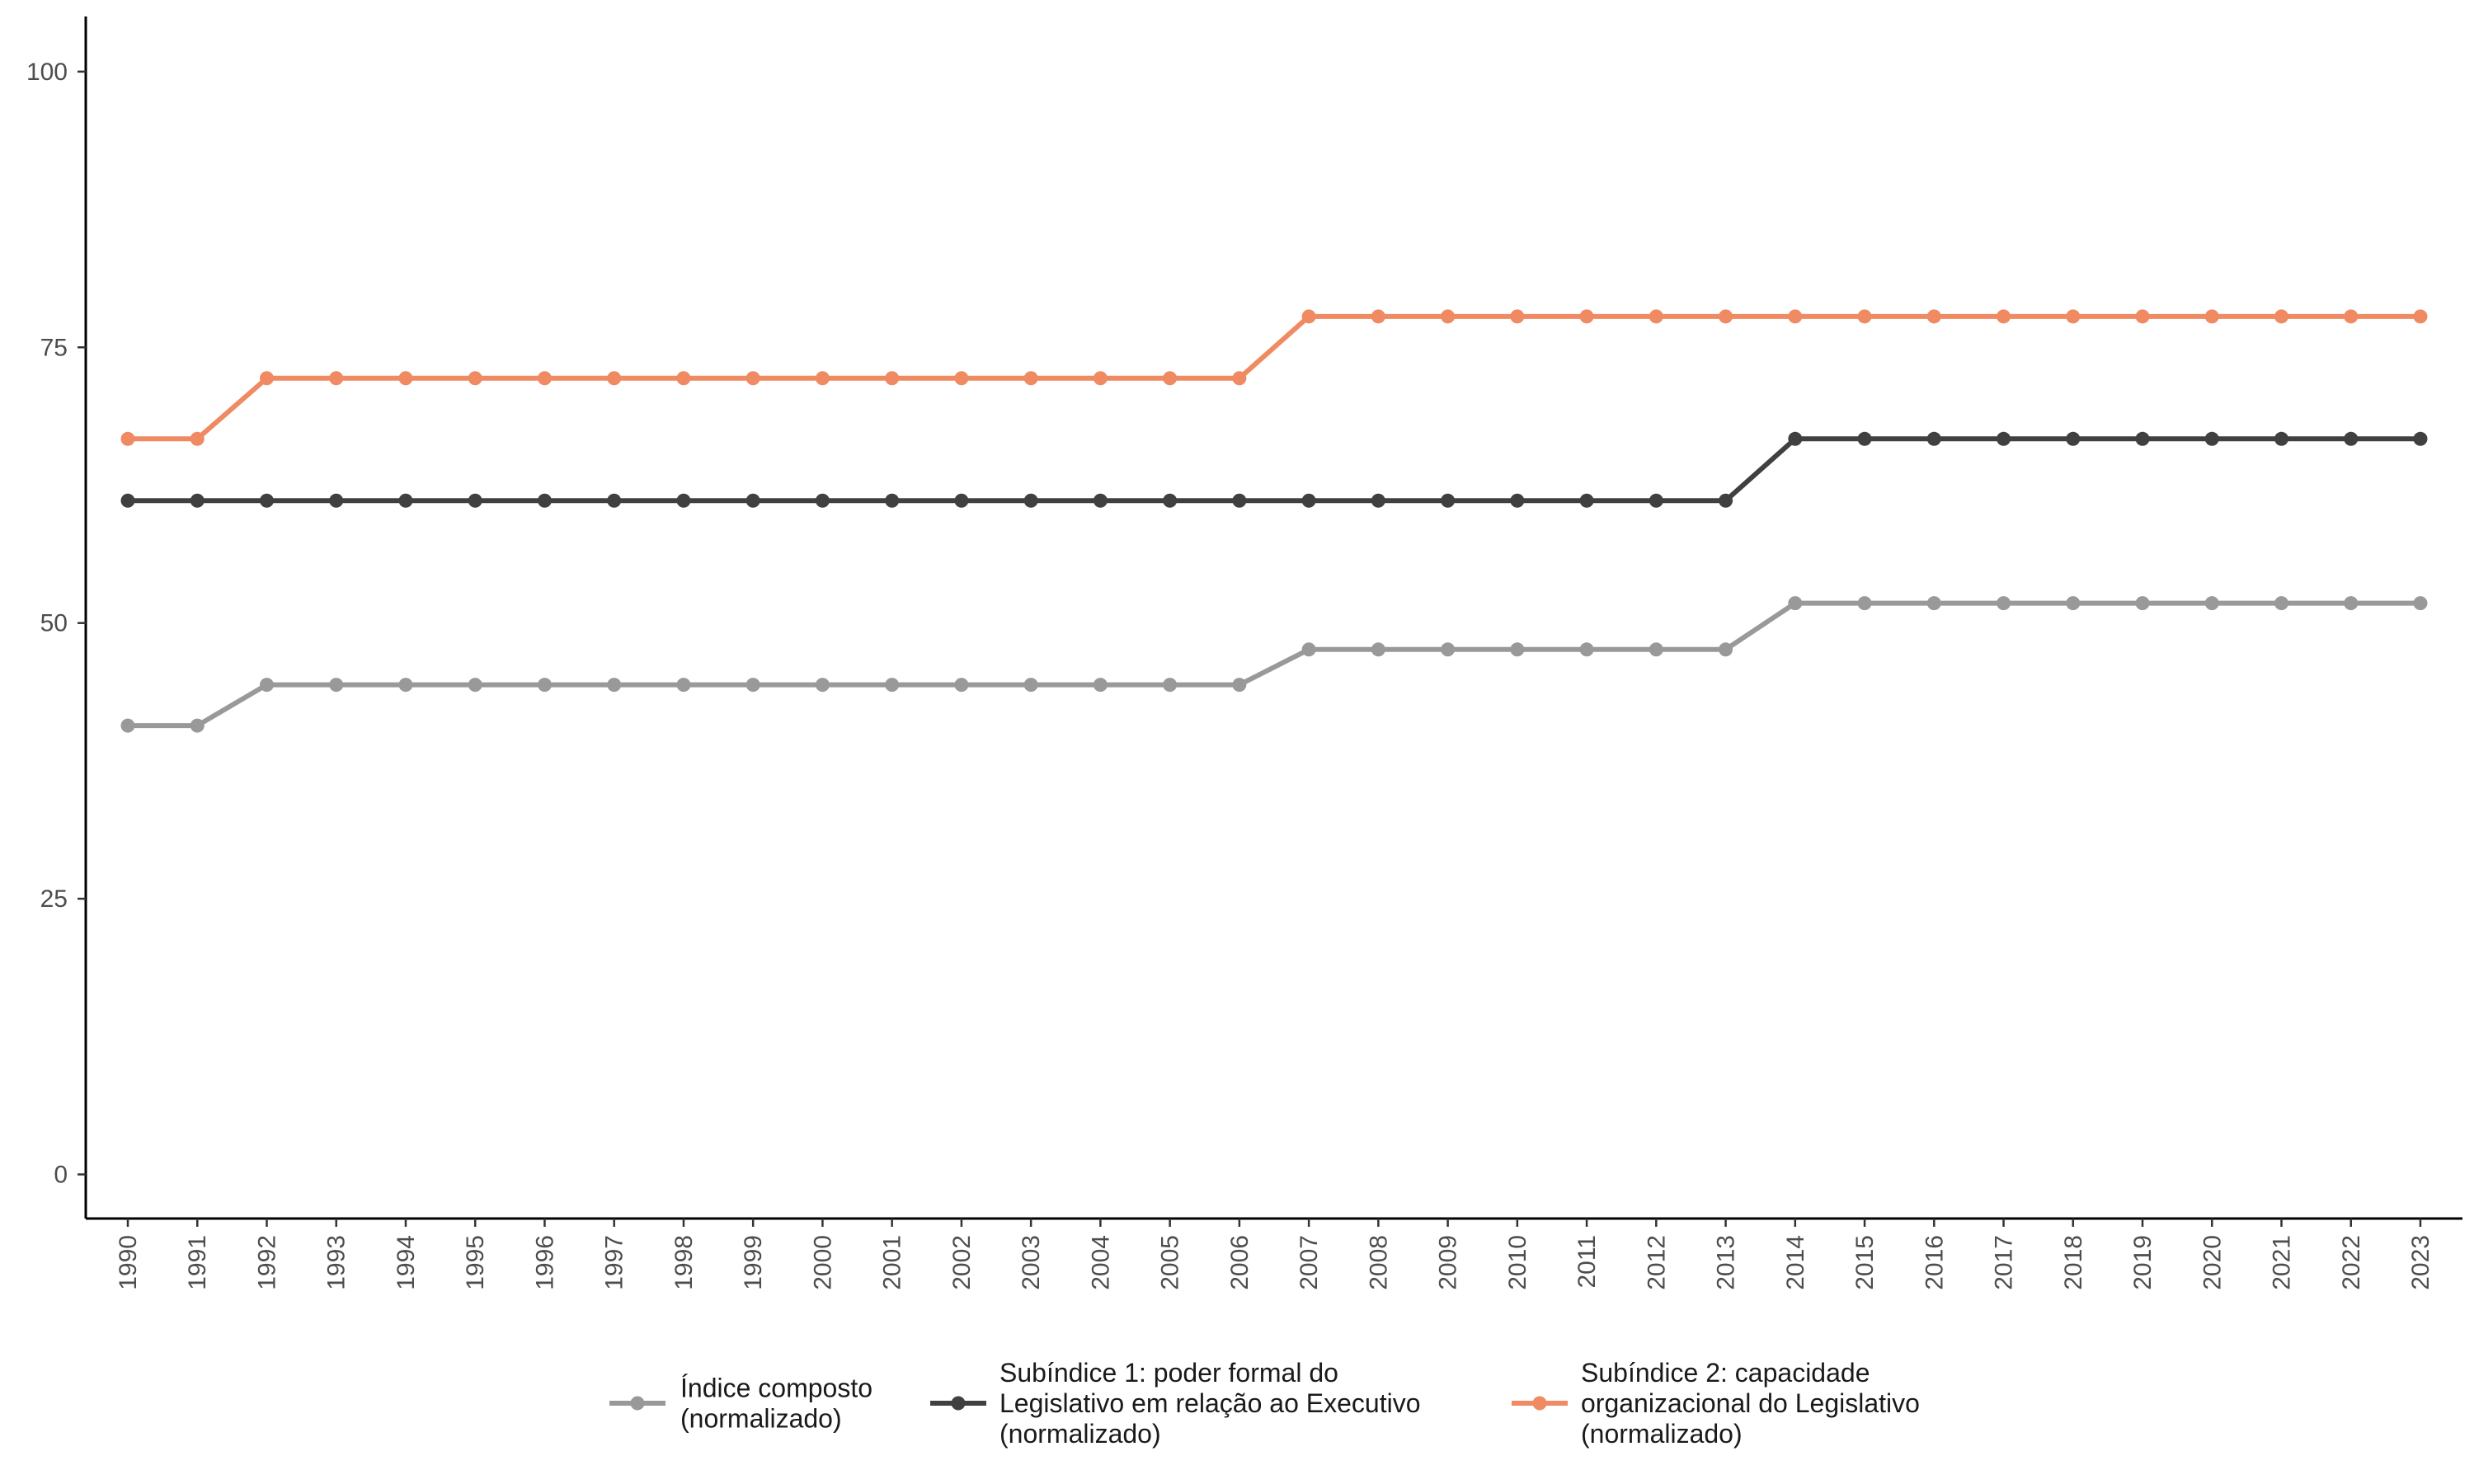 This screenshot has width=2474, height=1484. Describe the element at coordinates (2282, 1262) in the screenshot. I see `x-tick-label: 2021` at that location.